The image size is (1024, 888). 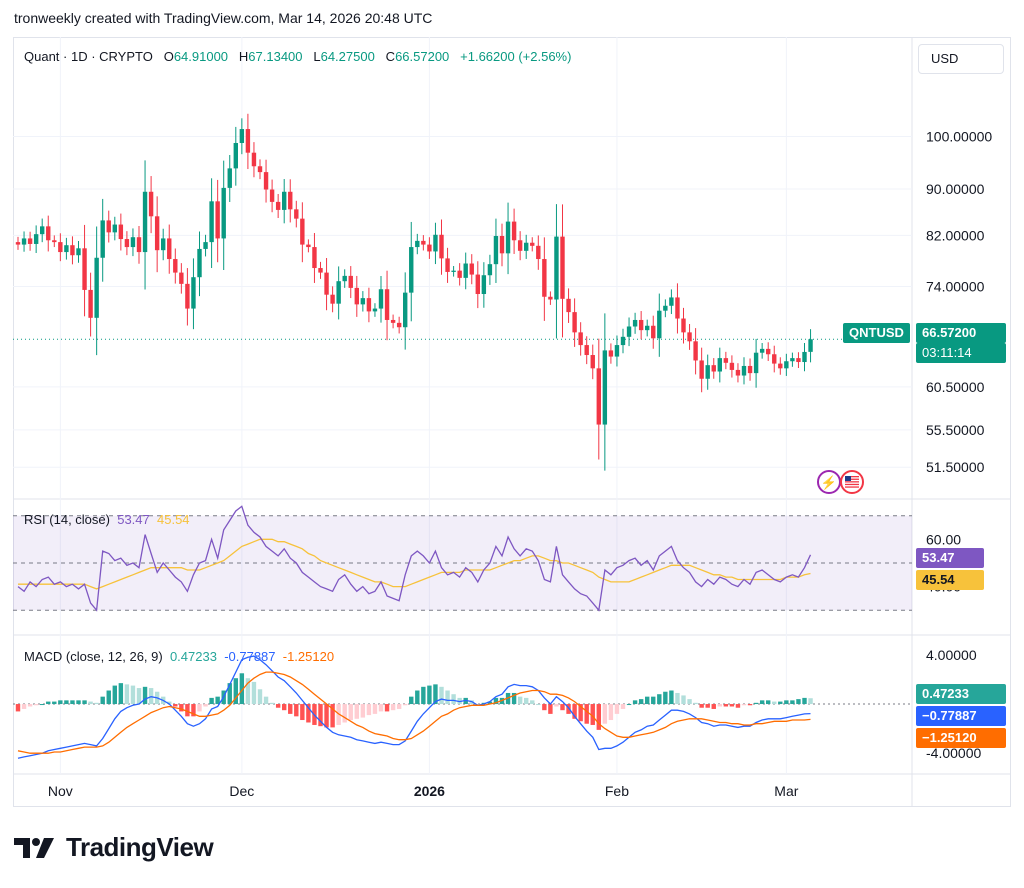 What do you see at coordinates (961, 353) in the screenshot?
I see `countdown-tag: 03:11:14` at bounding box center [961, 353].